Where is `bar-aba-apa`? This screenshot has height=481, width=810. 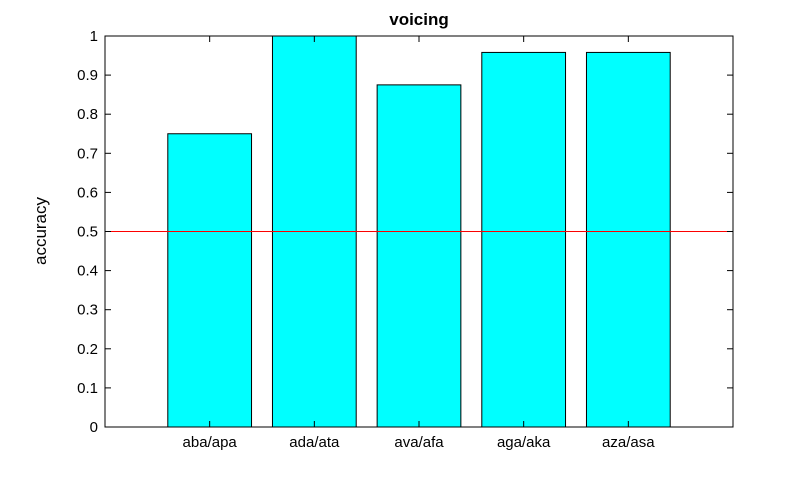 bar-aba-apa is located at coordinates (210, 280).